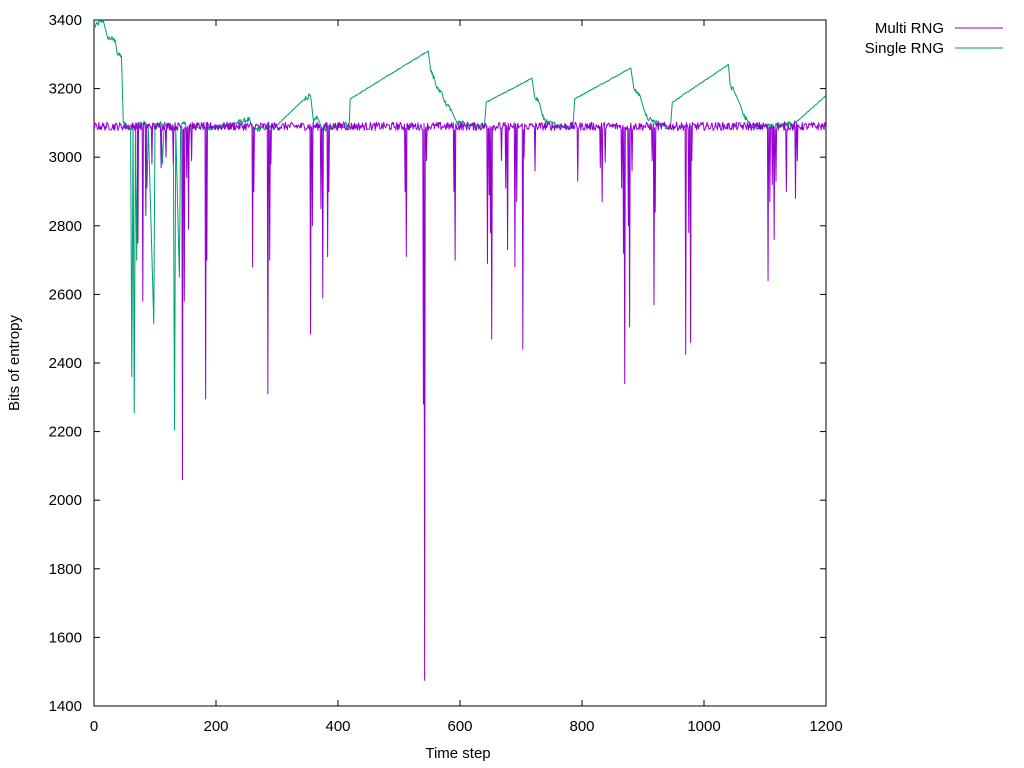 This screenshot has width=1024, height=768. Describe the element at coordinates (65, 20) in the screenshot. I see `y-tick-label: 3400` at that location.